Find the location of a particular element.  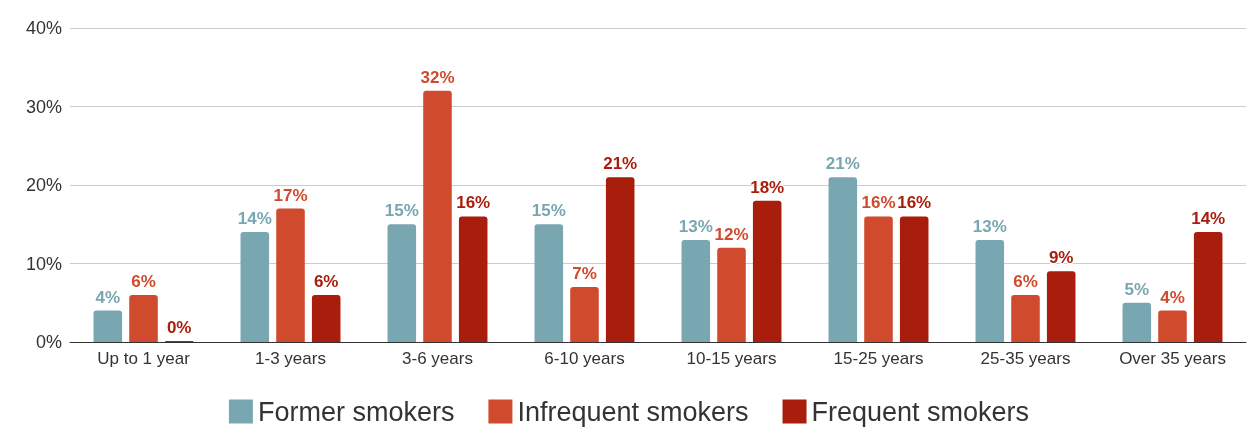

y-tick-label: 0% is located at coordinates (48, 342).